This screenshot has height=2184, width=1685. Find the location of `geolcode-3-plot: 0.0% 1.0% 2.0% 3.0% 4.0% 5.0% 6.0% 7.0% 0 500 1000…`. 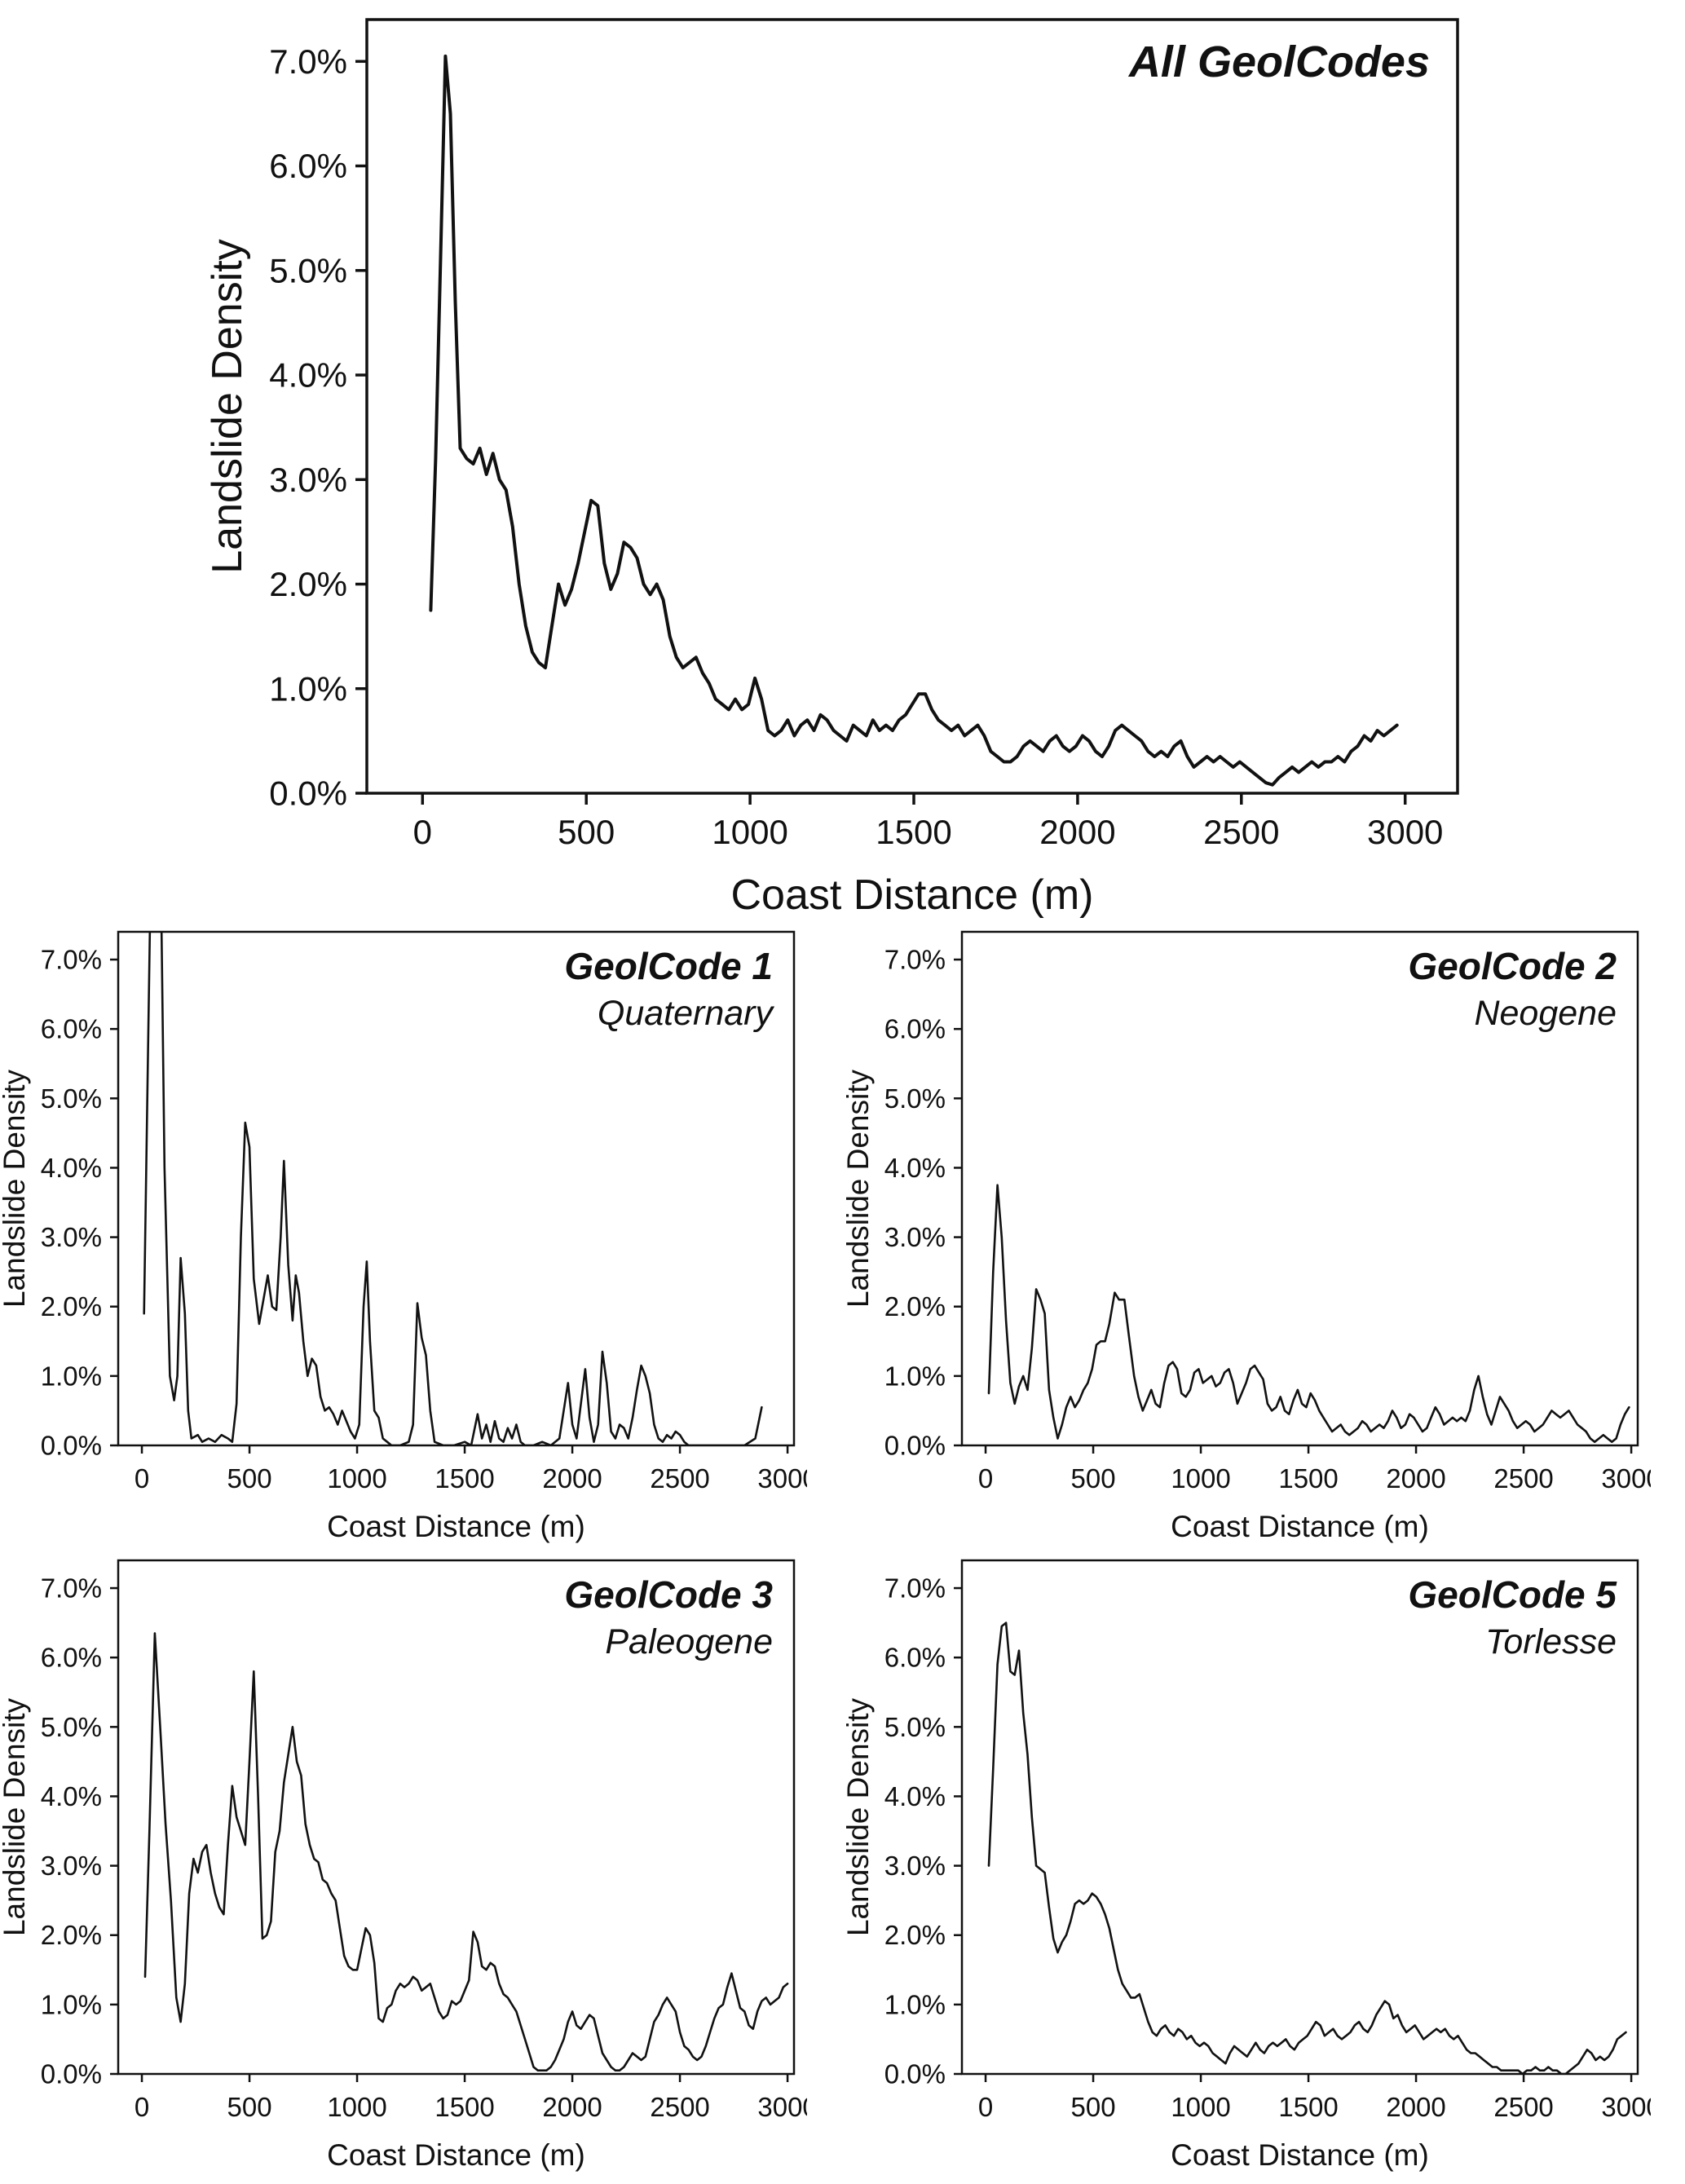

geolcode-3-plot: 0.0% 1.0% 2.0% 3.0% 4.0% 5.0% 6.0% 7.0% 0 500 1000… is located at coordinates (404, 1865).